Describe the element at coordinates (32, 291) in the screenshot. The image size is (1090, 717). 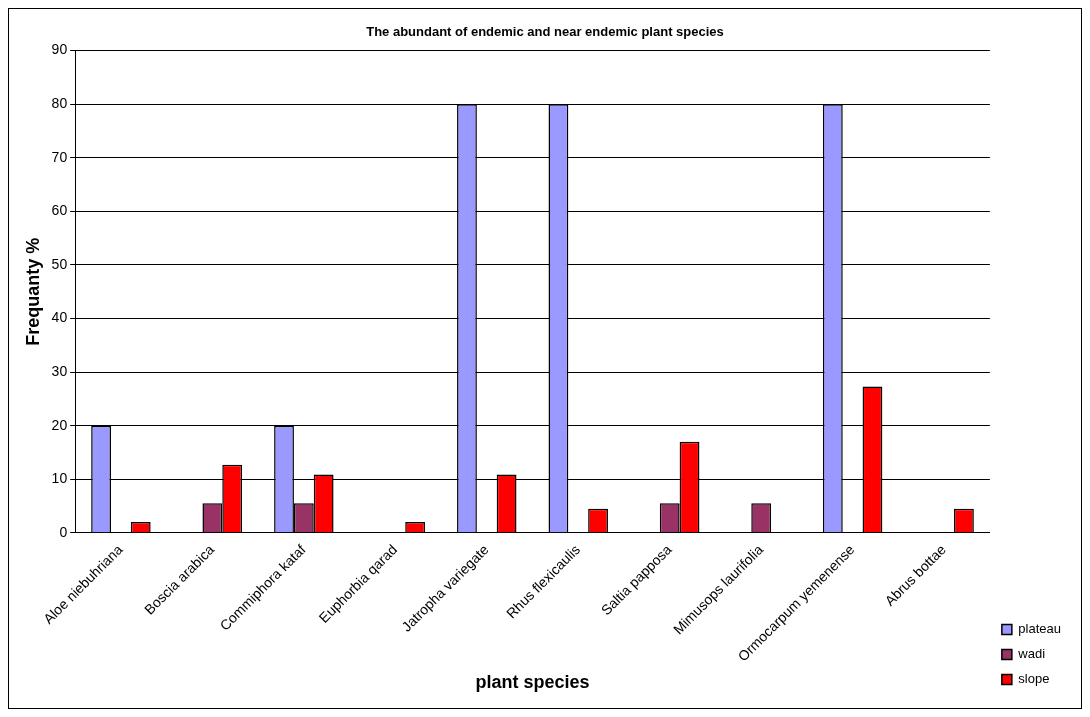
I see `y-axis-title: Frequanty %` at that location.